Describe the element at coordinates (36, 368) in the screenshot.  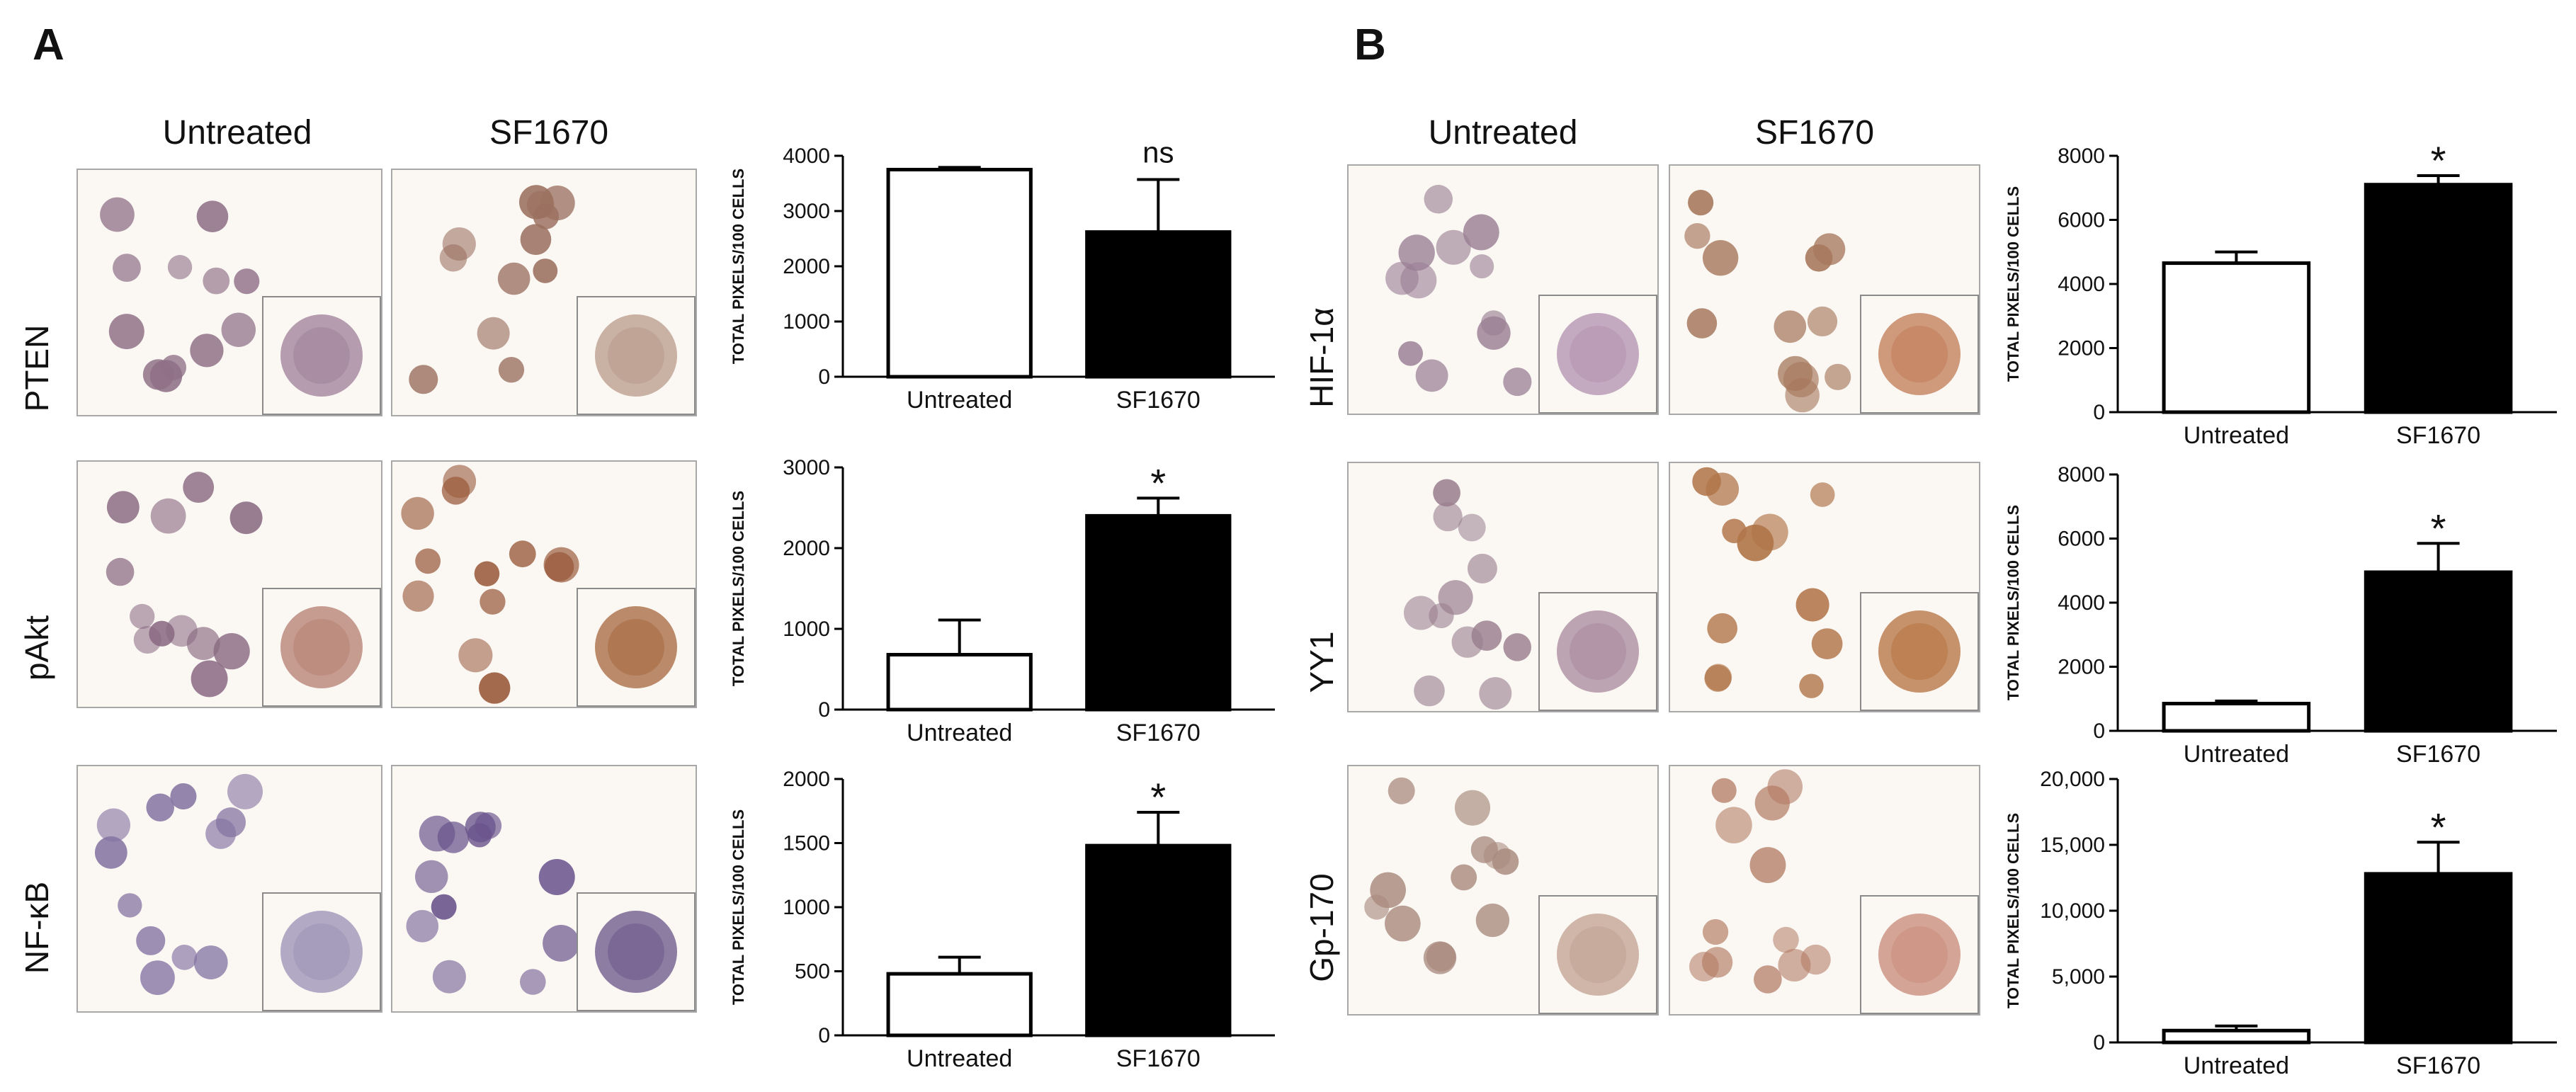
I see `panel-a-row-label-pten: PTEN` at that location.